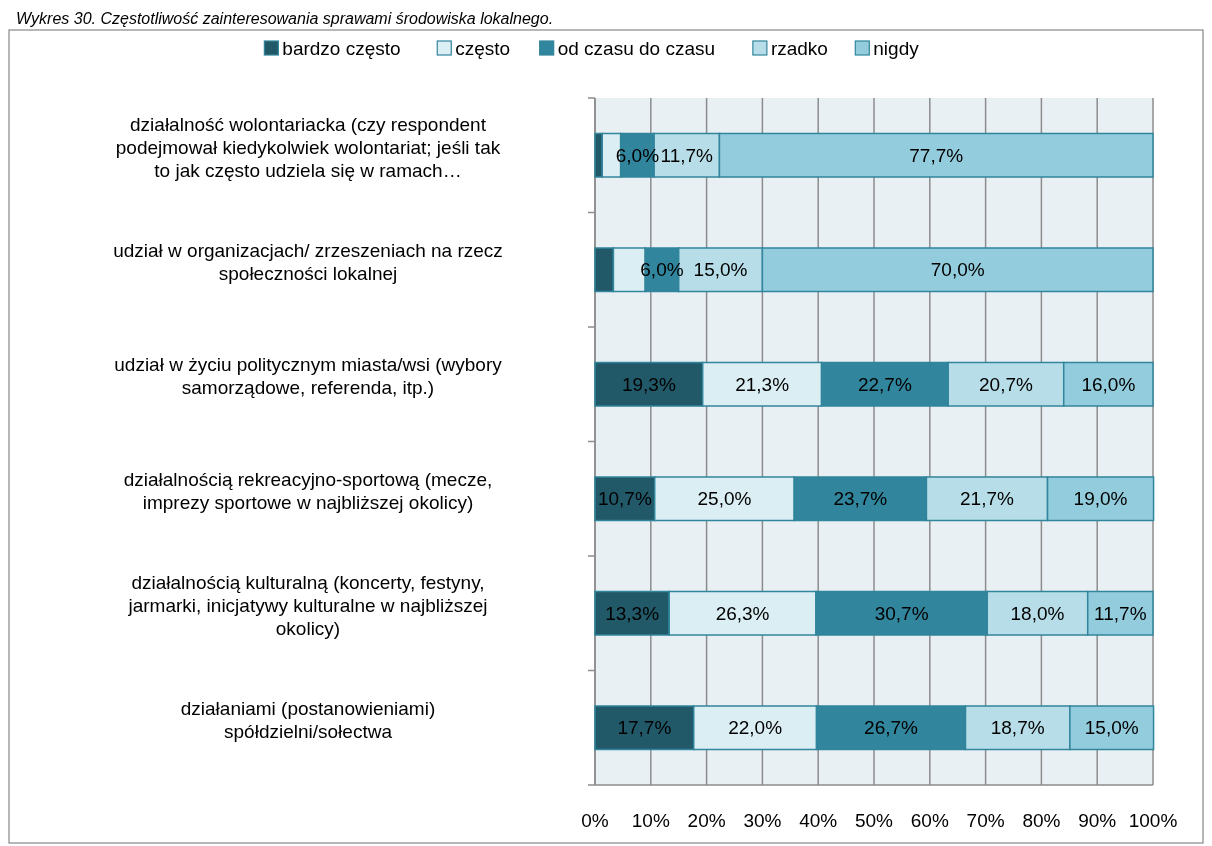 The image size is (1212, 846). Describe the element at coordinates (308, 376) in the screenshot. I see `y-tick-label: udział w życiu politycznym miasta/wsi (wybory samorządowe, referenda, itp.)` at that location.